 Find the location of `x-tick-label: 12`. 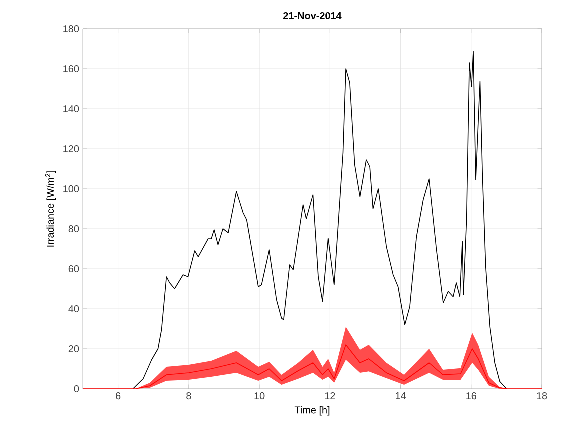

x-tick-label: 12 is located at coordinates (330, 396).